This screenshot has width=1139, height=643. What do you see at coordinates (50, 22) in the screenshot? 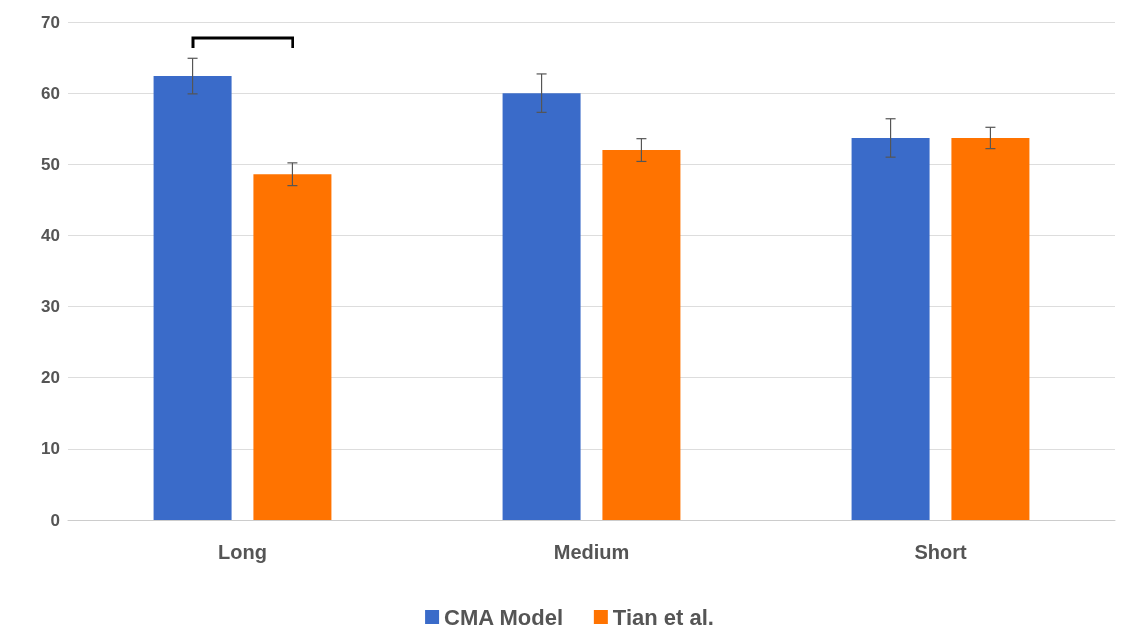
I see `y-tick-label: 70` at bounding box center [50, 22].